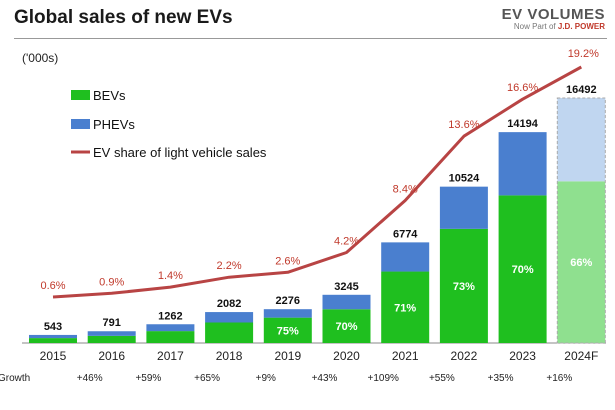  I want to click on x-tick-label-2021: 2021, so click(405, 356).